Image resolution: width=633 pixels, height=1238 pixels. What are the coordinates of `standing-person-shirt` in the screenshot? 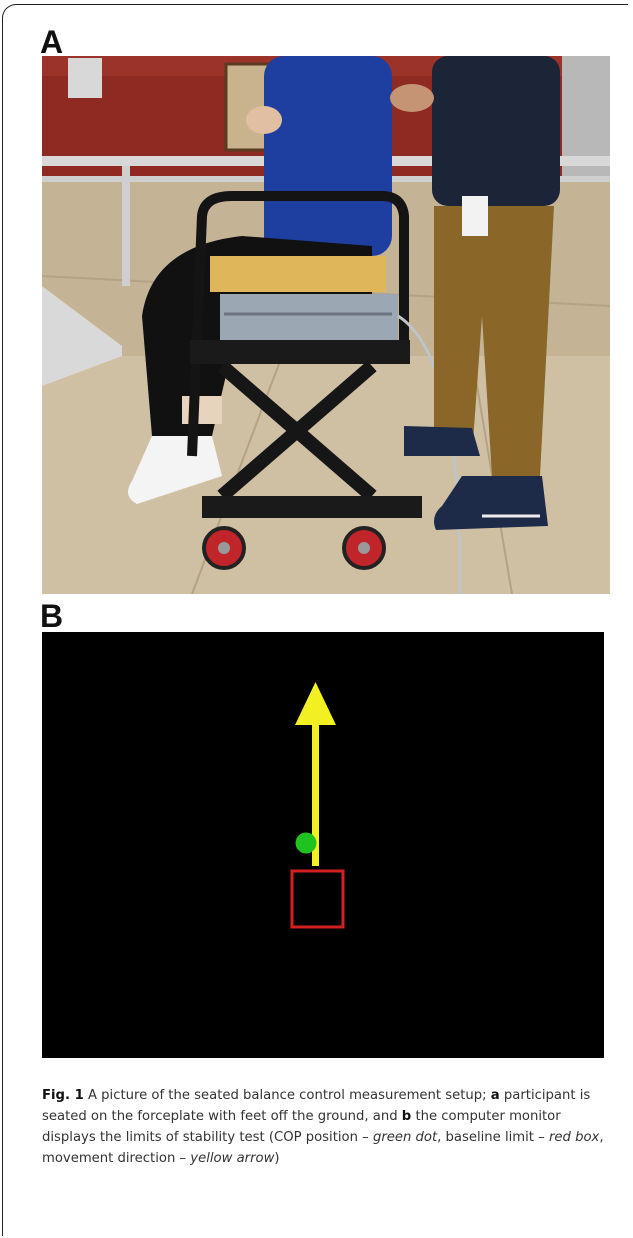 It's located at (496, 131).